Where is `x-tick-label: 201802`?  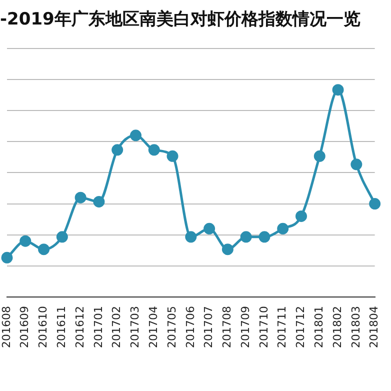 x-tick-label: 201802 is located at coordinates (337, 327).